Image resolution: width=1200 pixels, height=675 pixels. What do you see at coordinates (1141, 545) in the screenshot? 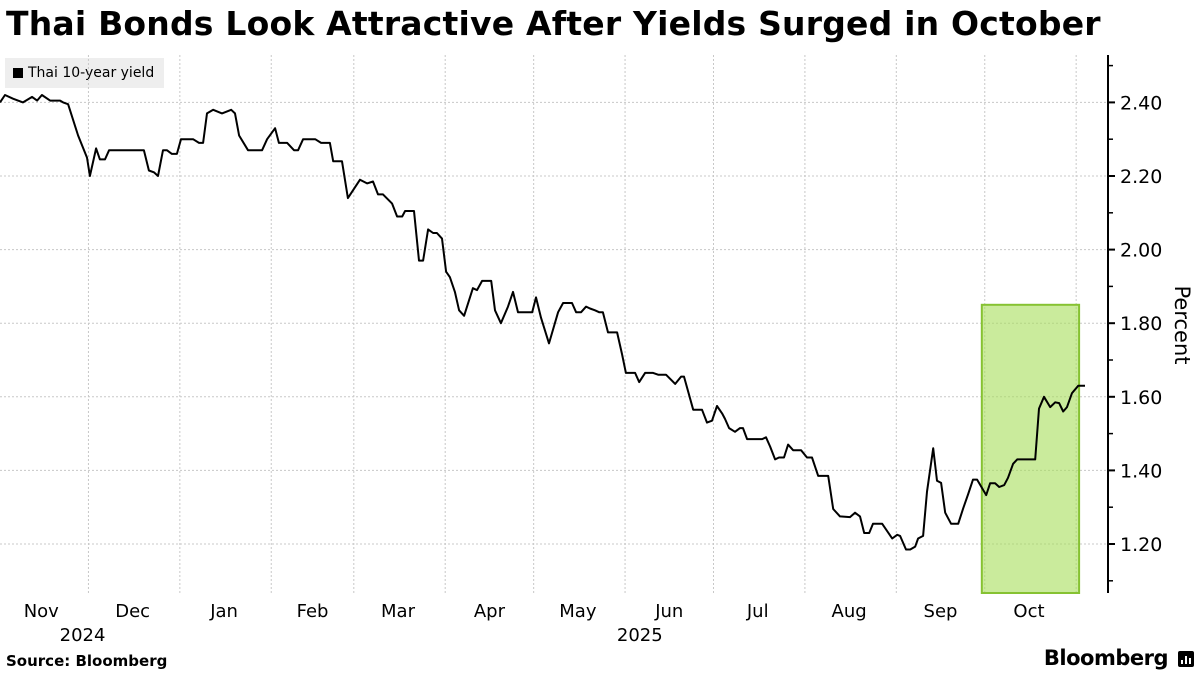
I see `y-tick-label: 1.20` at bounding box center [1141, 545].